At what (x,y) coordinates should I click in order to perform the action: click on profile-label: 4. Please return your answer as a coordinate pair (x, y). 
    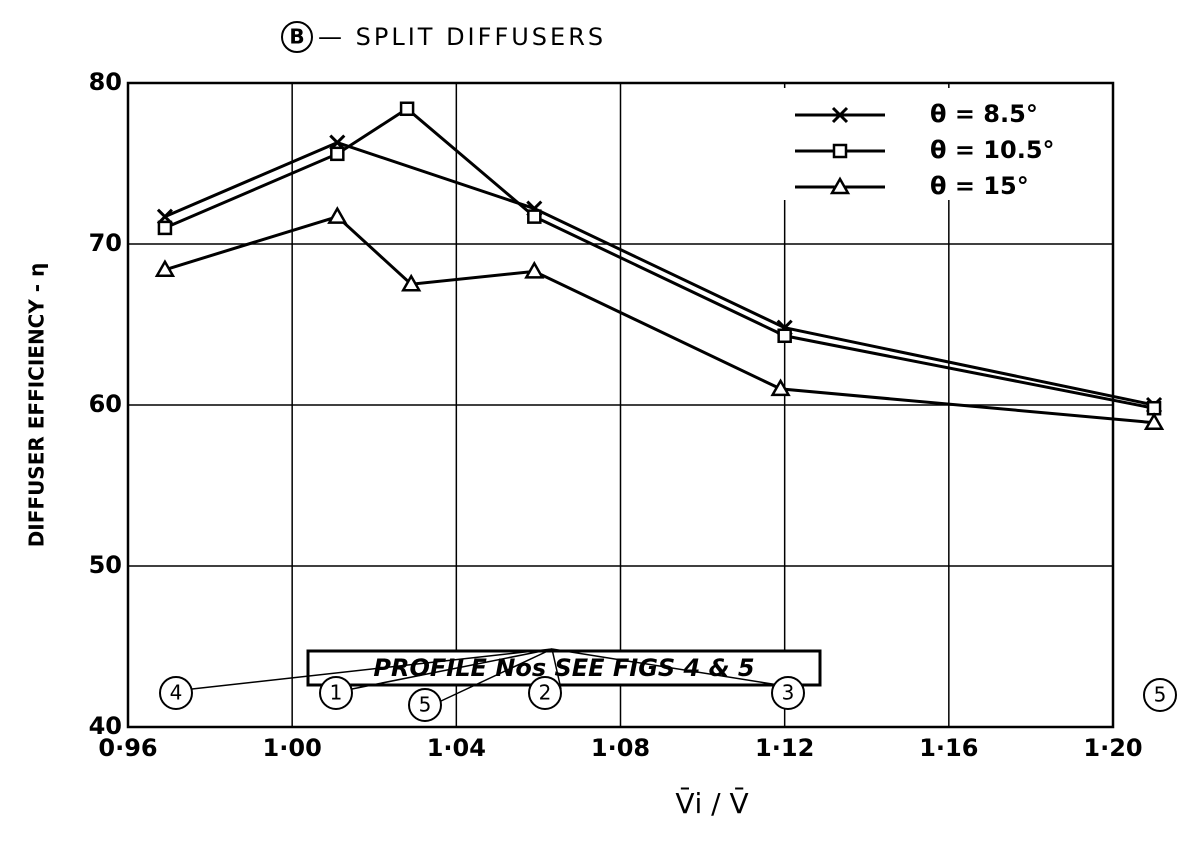
    Looking at the image, I should click on (176, 693).